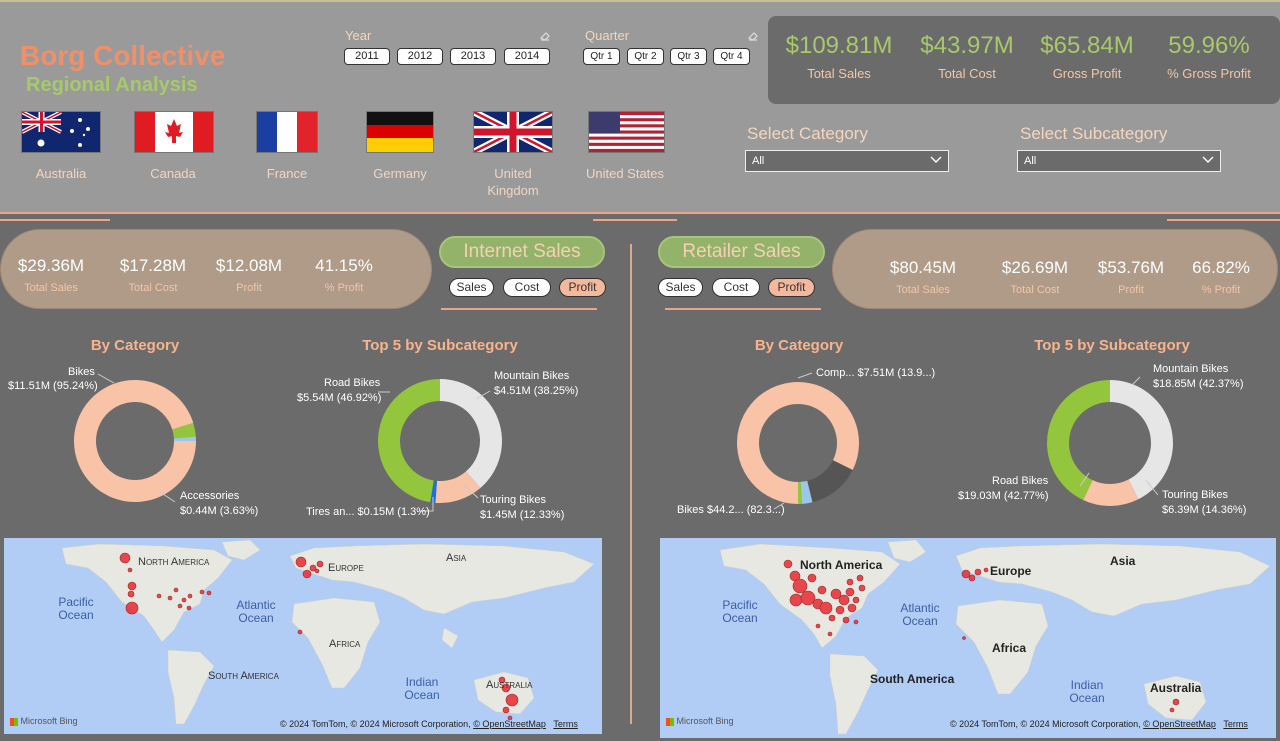  I want to click on retailer-pct-profit-value: 66.82%, so click(1221, 267).